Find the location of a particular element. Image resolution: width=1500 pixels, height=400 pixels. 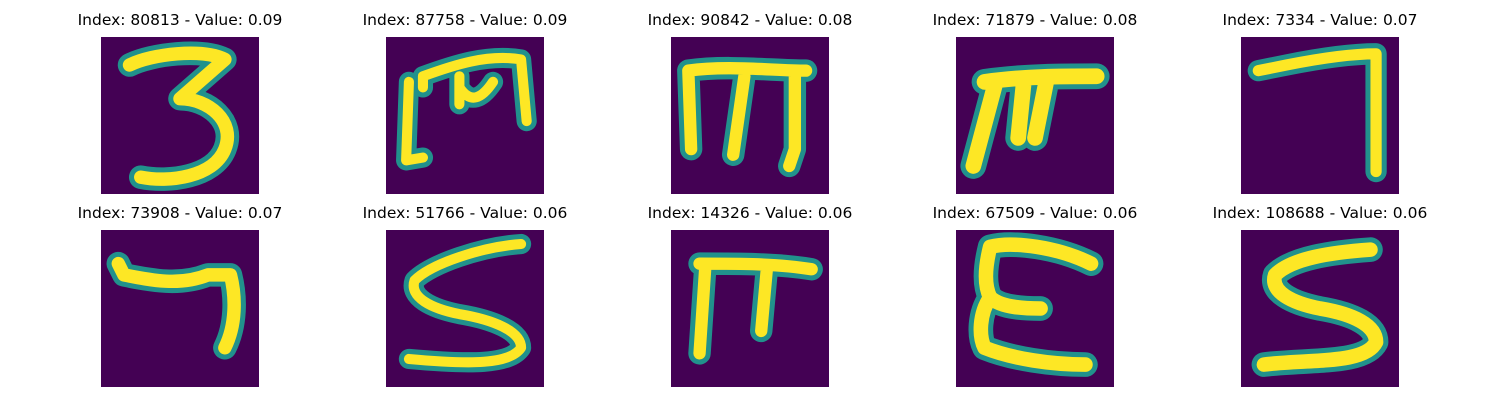

s-icon is located at coordinates (1320, 307).